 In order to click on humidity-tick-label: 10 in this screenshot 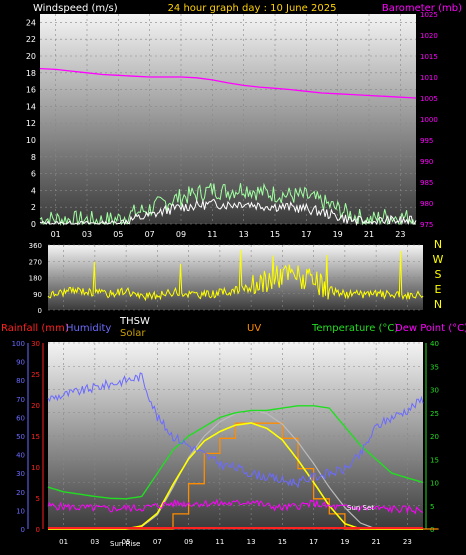, I will do `click(20, 511)`.